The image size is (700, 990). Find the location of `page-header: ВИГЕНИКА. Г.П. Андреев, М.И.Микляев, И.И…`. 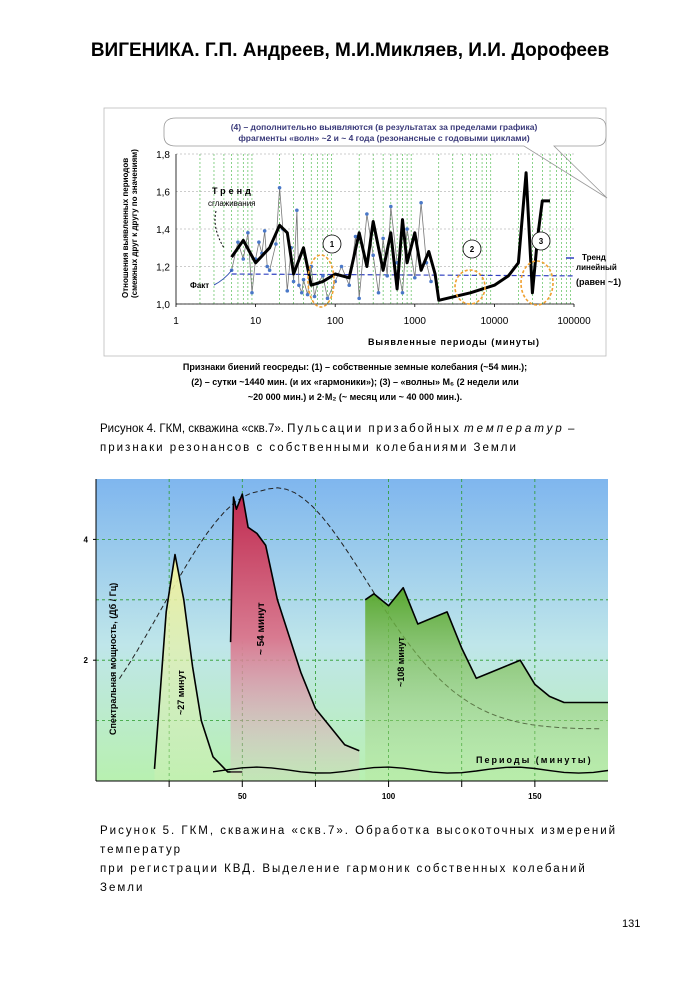

page-header: ВИГЕНИКА. Г.П. Андреев, М.И.Микляев, И.И… is located at coordinates (350, 50).